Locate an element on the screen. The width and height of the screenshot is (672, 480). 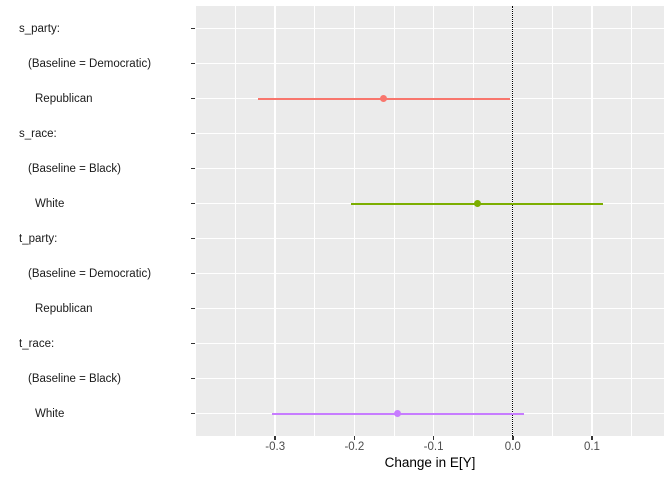
x-tick-label: -0.2 is located at coordinates (354, 447).